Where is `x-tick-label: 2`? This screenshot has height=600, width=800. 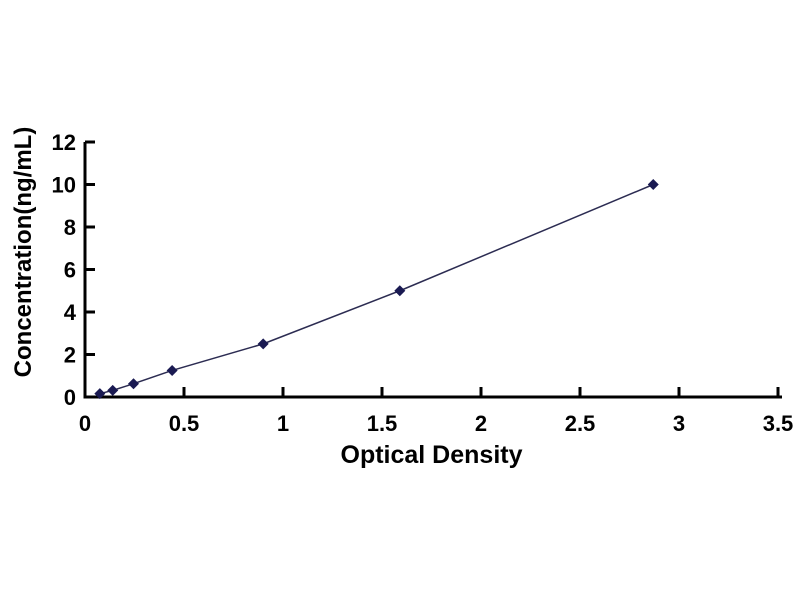 x-tick-label: 2 is located at coordinates (481, 423).